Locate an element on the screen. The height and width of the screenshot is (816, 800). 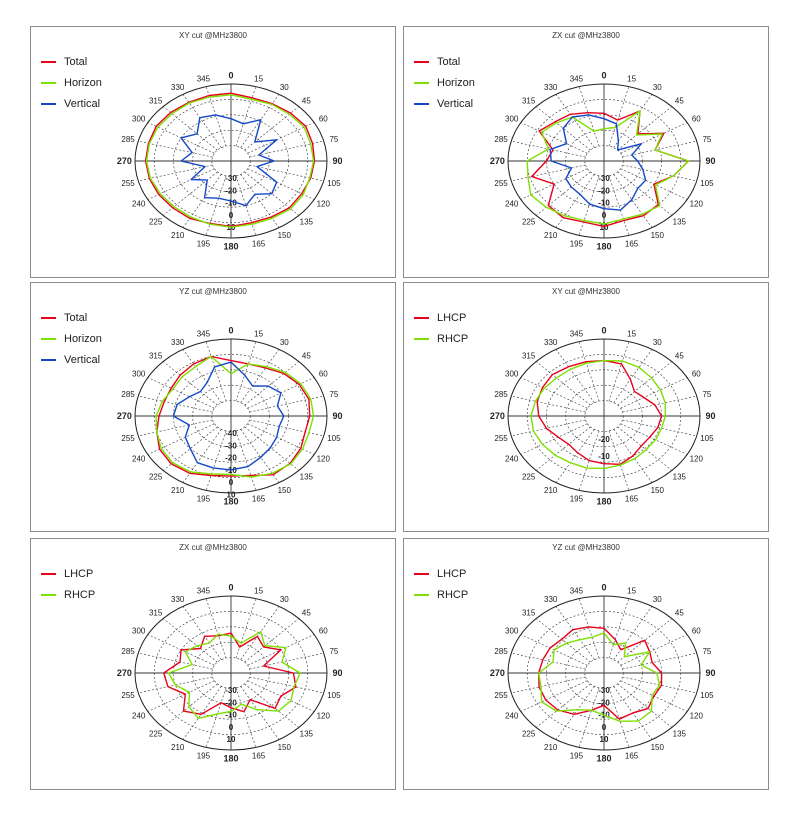
angle-label: 180 is located at coordinates (230, 758).